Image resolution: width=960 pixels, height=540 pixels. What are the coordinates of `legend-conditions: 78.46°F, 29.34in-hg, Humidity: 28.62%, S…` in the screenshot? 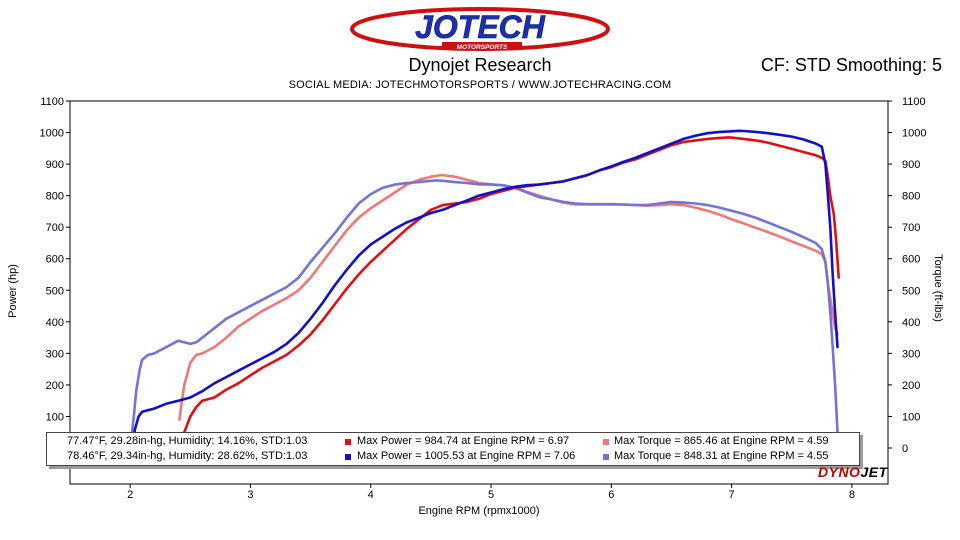 It's located at (187, 456).